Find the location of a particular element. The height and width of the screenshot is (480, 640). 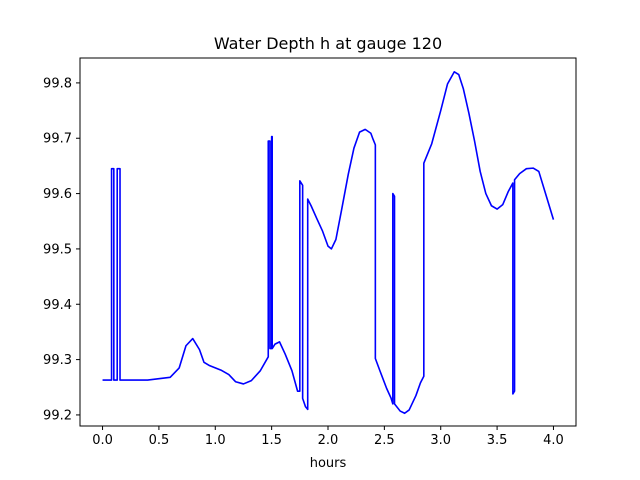

y-tick-label: 99.4 is located at coordinates (57, 305).